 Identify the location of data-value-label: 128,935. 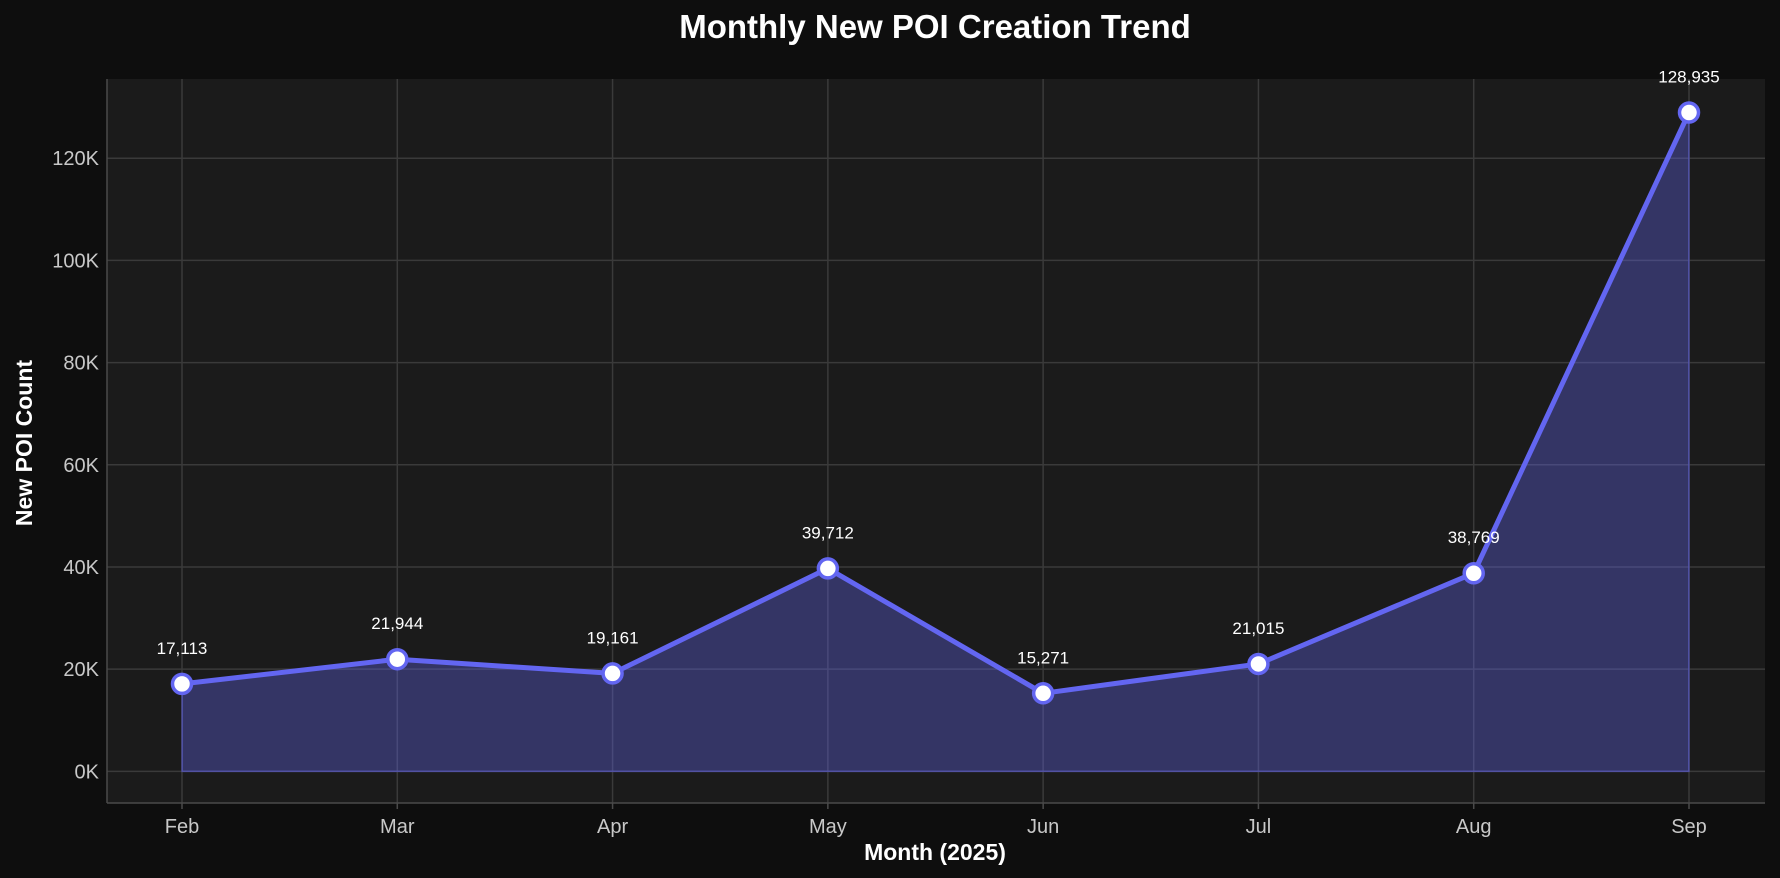
(1688, 77).